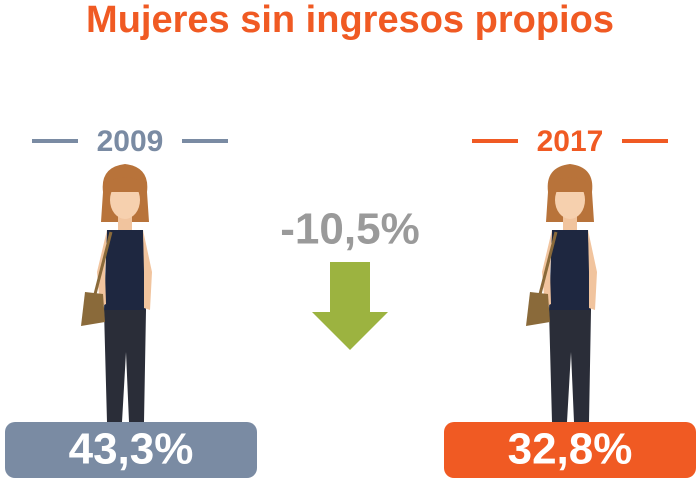 The width and height of the screenshot is (700, 484). I want to click on down-arrow, so click(350, 306).